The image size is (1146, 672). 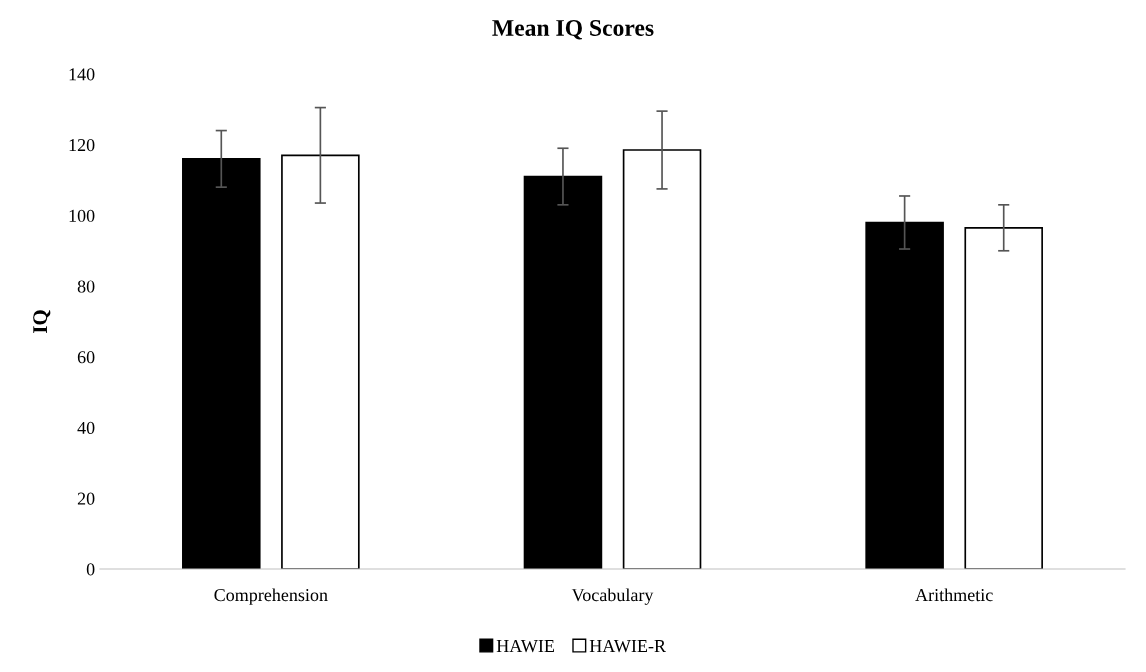 What do you see at coordinates (271, 596) in the screenshot?
I see `x-tick-label: Comprehension` at bounding box center [271, 596].